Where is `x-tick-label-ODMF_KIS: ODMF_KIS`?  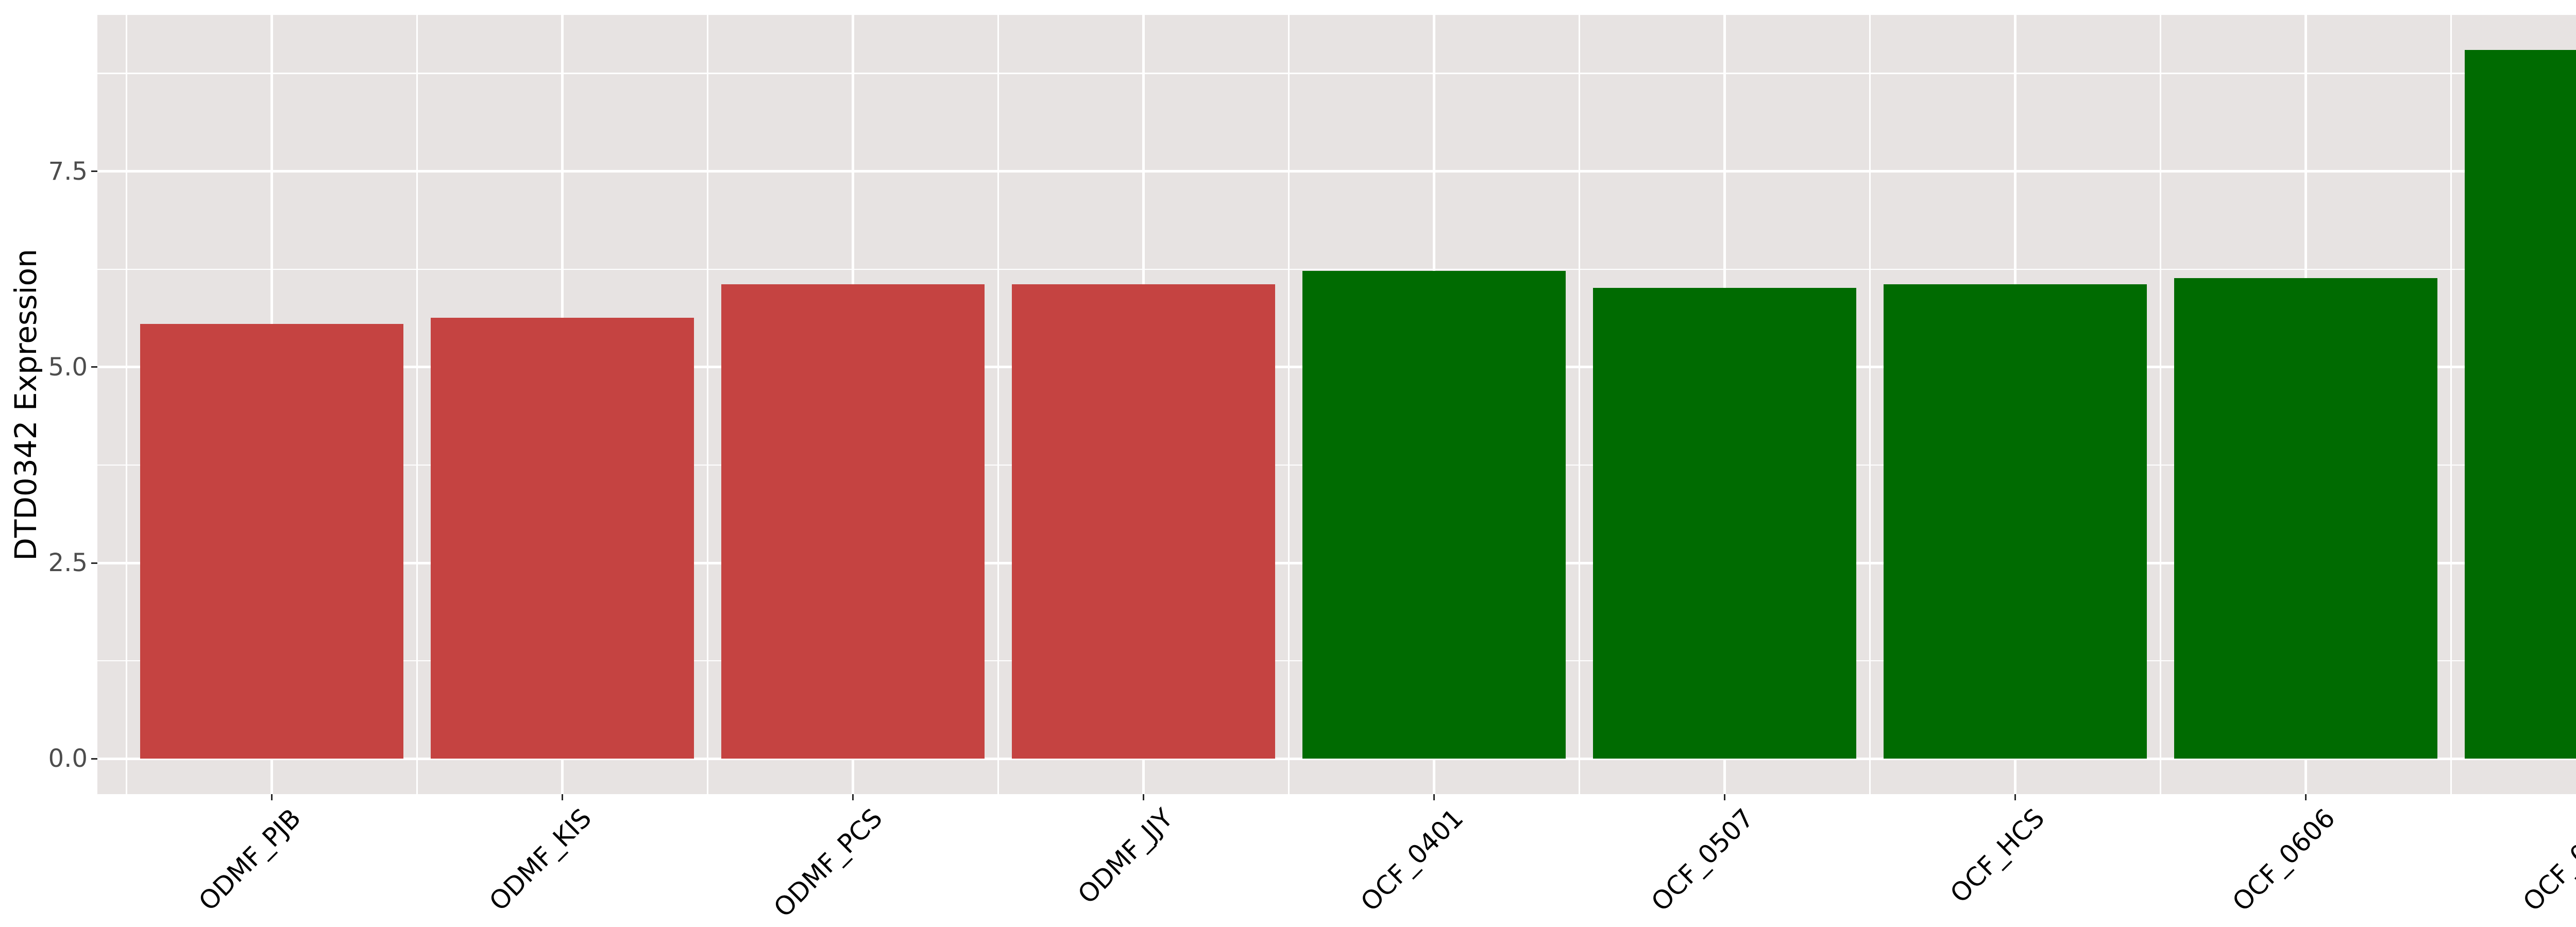
x-tick-label-ODMF_KIS: ODMF_KIS is located at coordinates (540, 860).